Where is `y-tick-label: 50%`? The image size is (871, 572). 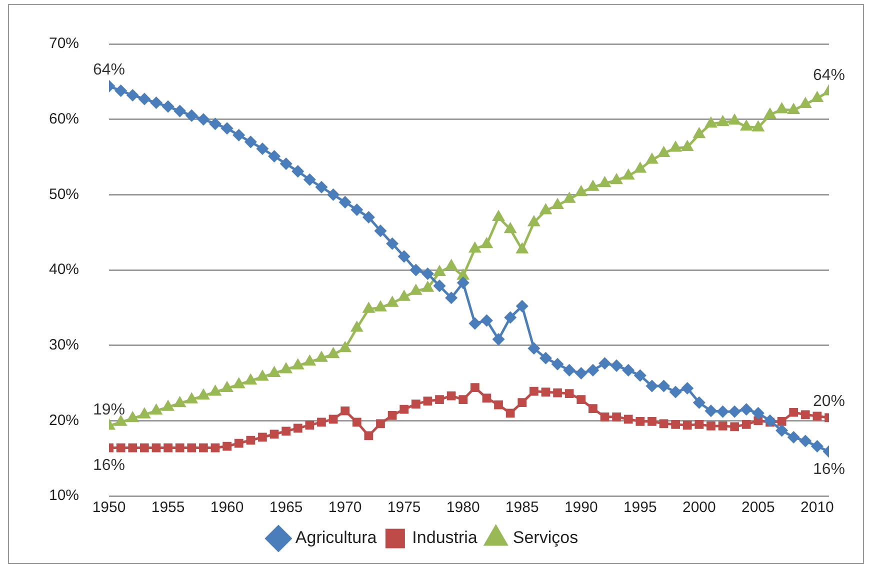
y-tick-label: 50% is located at coordinates (64, 194).